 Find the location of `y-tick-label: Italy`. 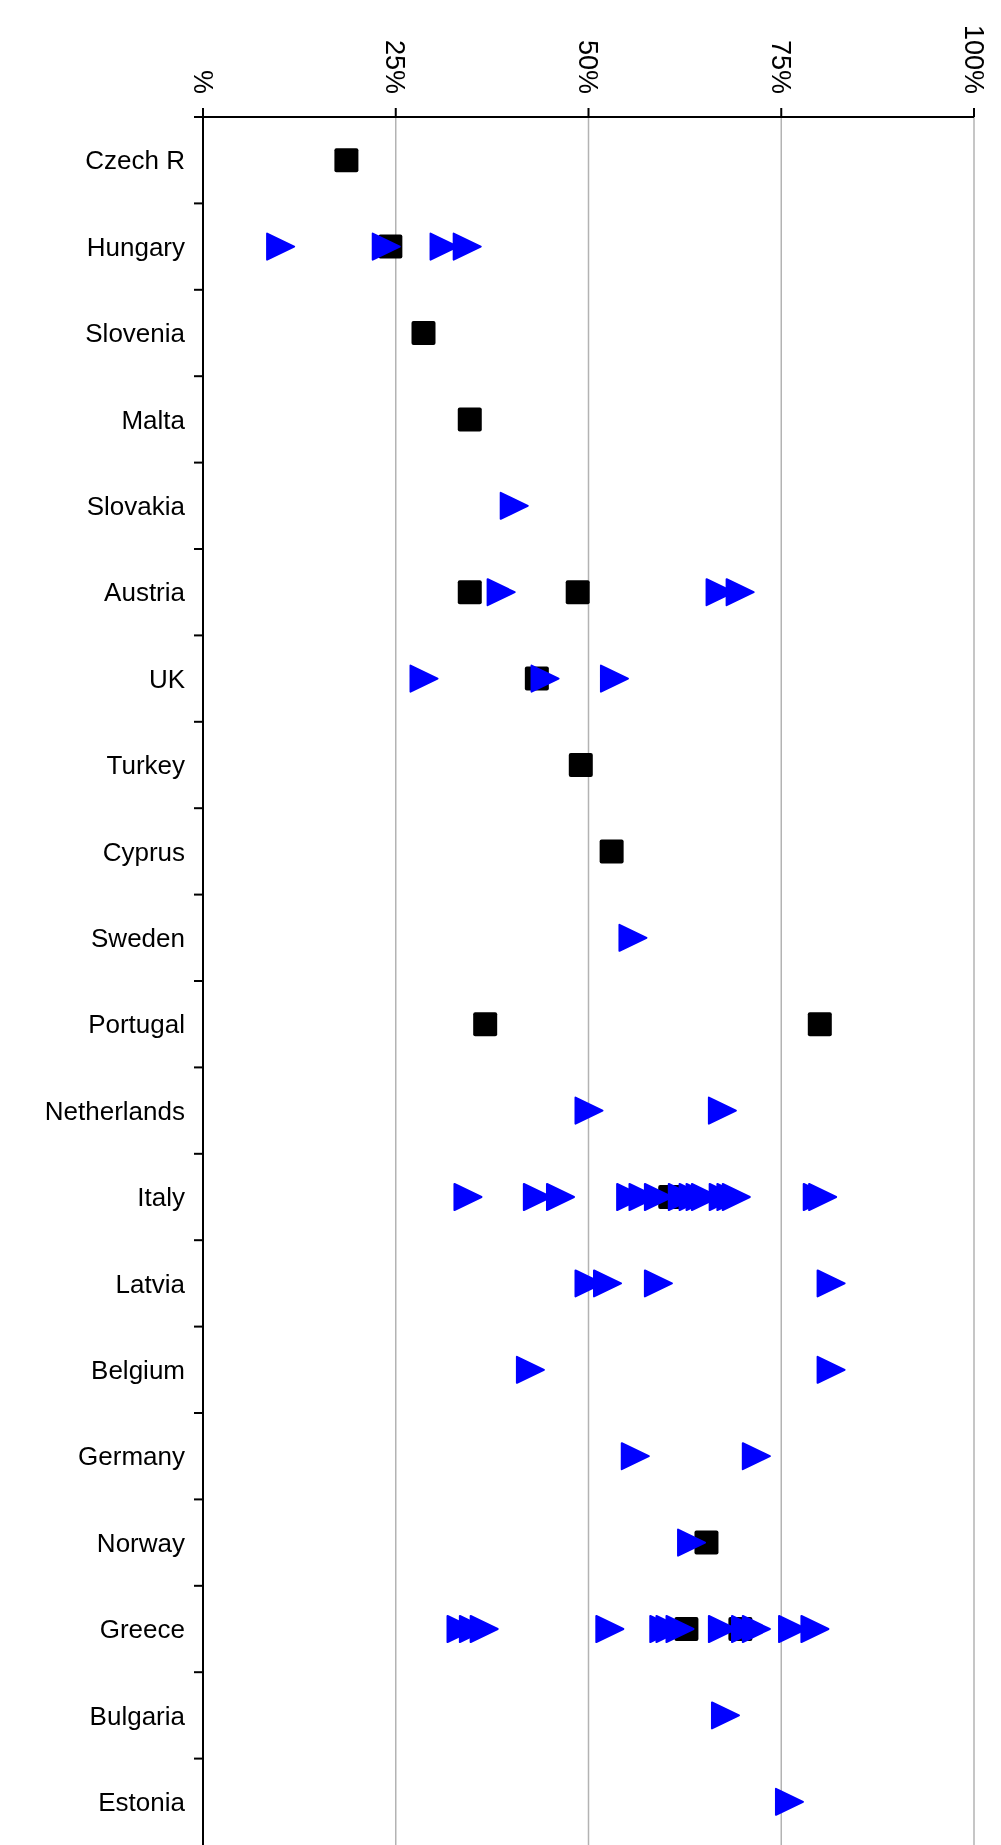

y-tick-label: Italy is located at coordinates (161, 1197).